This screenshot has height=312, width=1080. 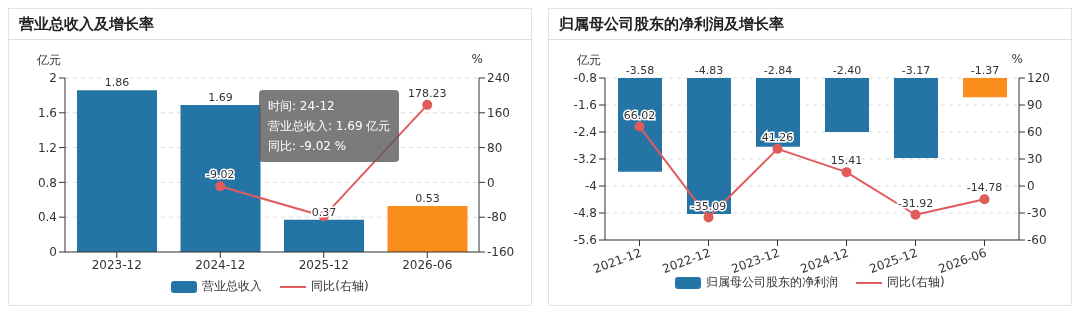 I want to click on annotation: 营业总收入: 1.69 亿元, so click(x=329, y=126).